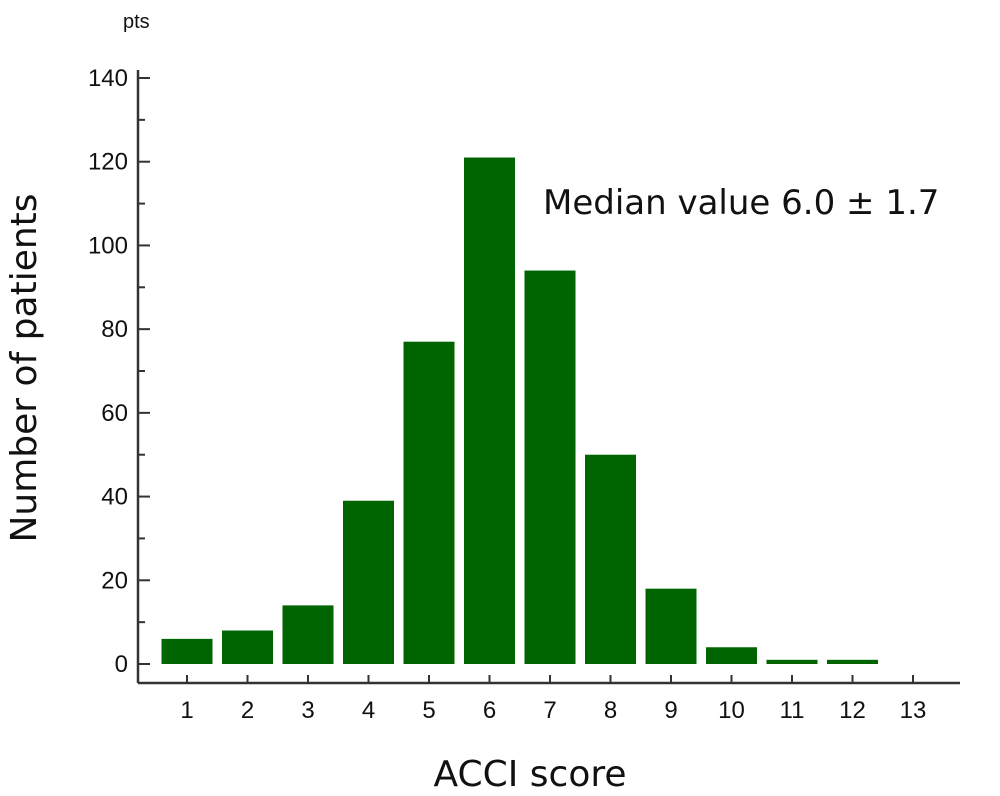  What do you see at coordinates (186, 710) in the screenshot?
I see `x-tick-label: 1` at bounding box center [186, 710].